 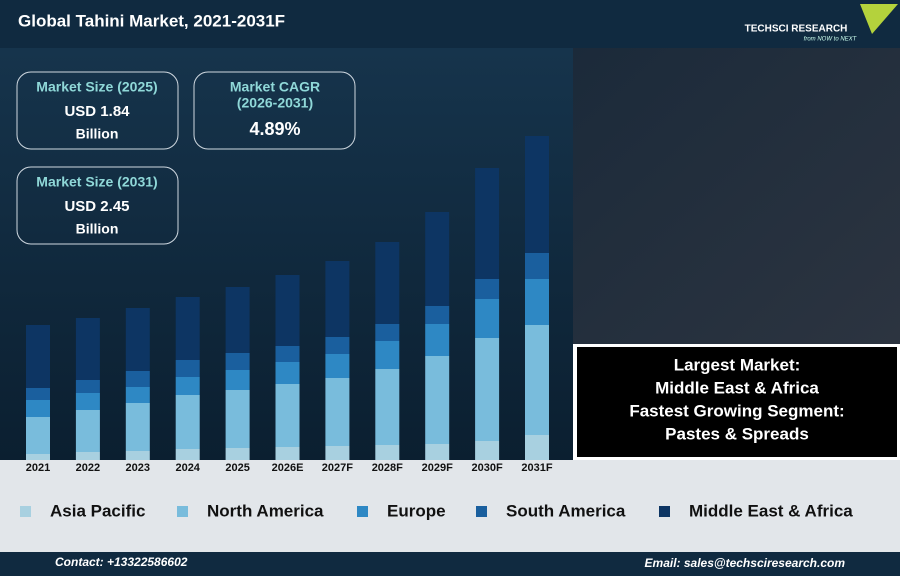 I want to click on logo-tagline: from NOW to NEXT, so click(x=831, y=40).